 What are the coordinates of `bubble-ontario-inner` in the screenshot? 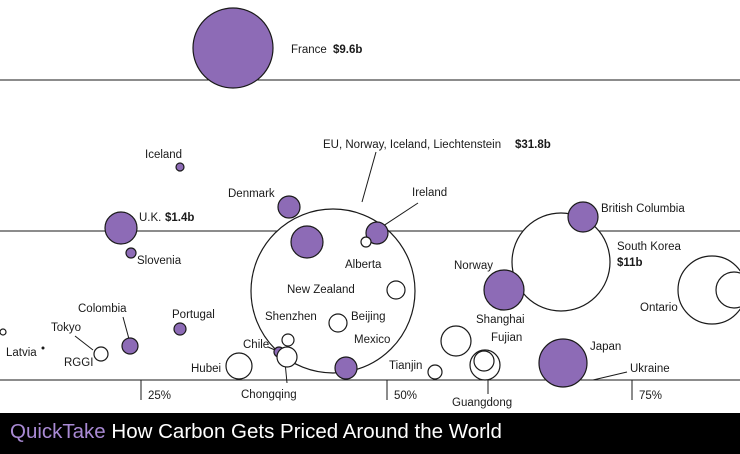 It's located at (727, 290).